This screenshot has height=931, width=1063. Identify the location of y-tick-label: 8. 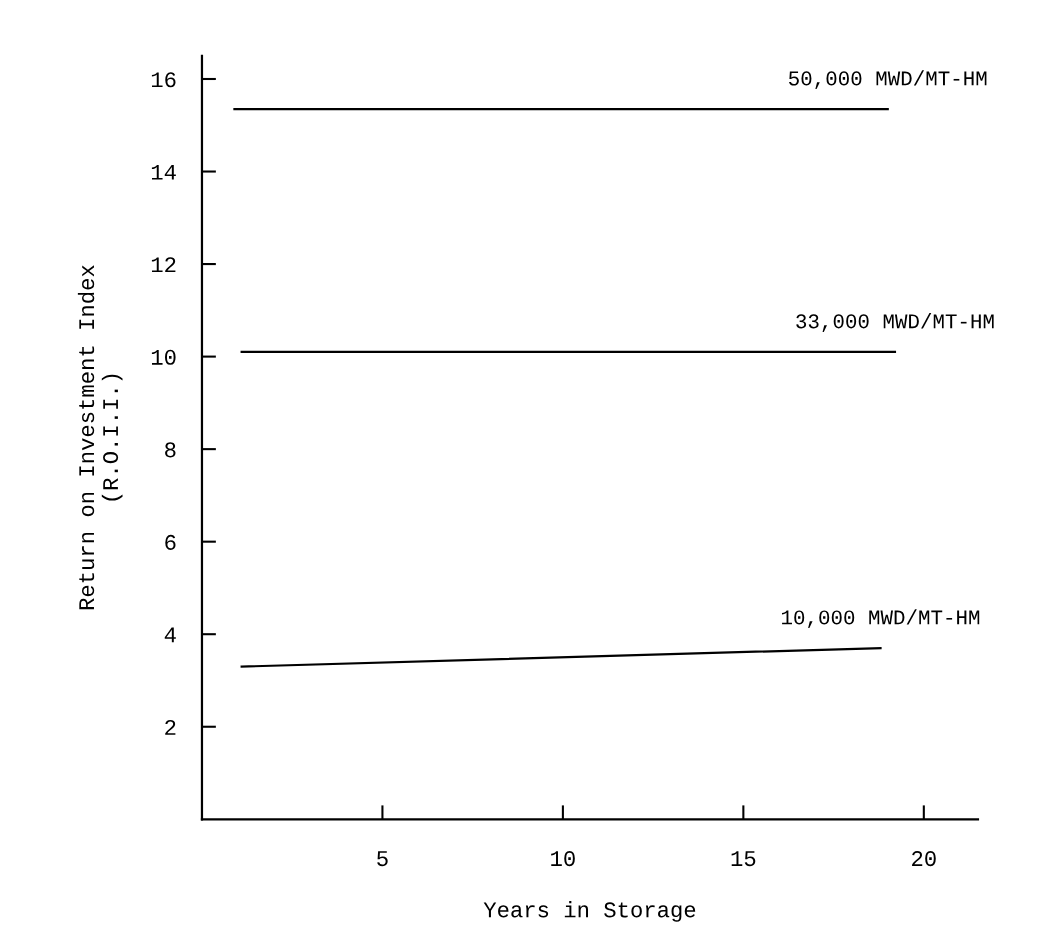
(170, 450).